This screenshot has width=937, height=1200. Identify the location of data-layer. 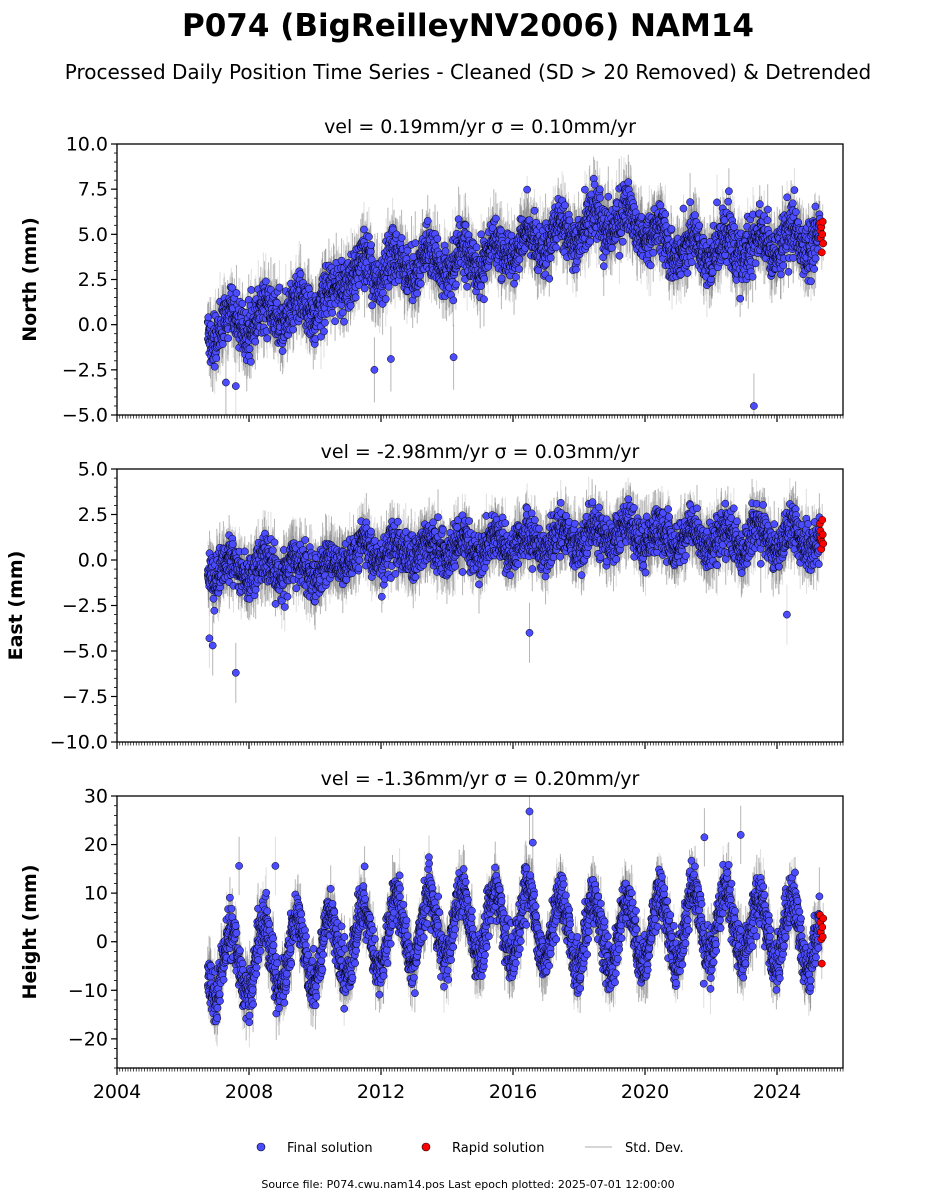
(515, 284).